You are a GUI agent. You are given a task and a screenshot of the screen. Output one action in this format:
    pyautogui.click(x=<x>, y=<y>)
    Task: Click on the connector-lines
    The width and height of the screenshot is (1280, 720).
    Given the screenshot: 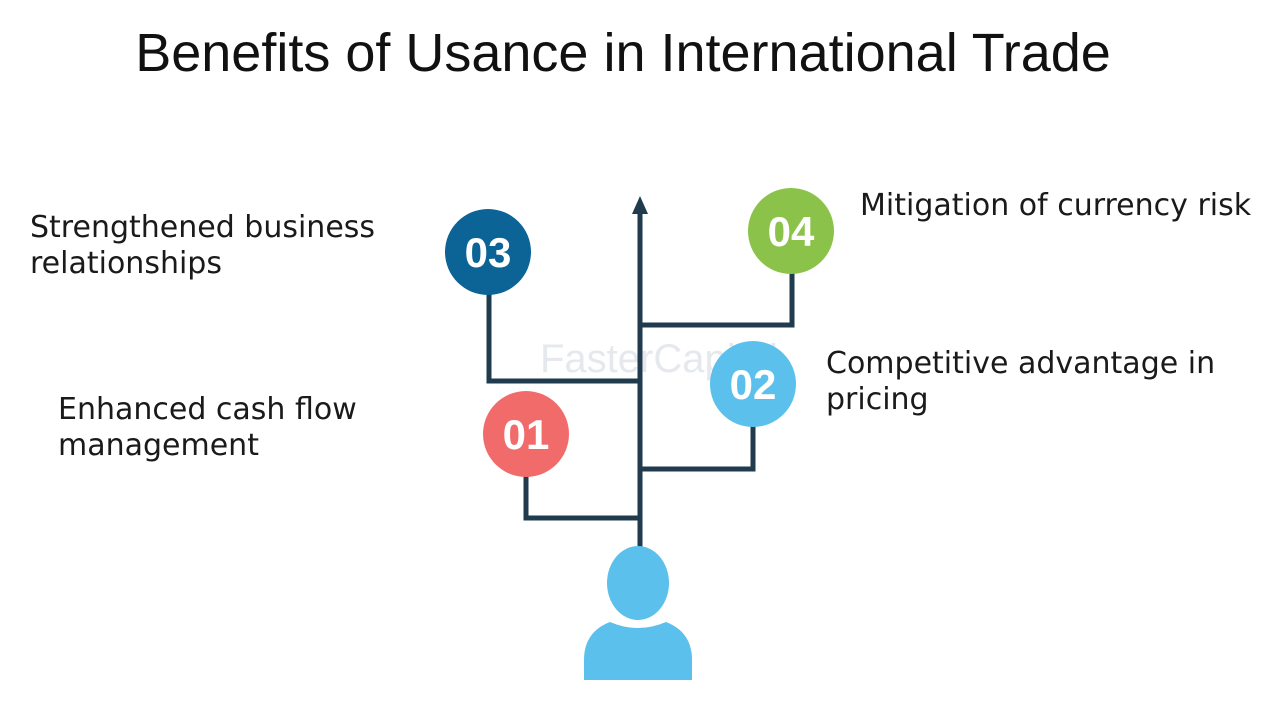 What is the action you would take?
    pyautogui.click(x=640, y=380)
    